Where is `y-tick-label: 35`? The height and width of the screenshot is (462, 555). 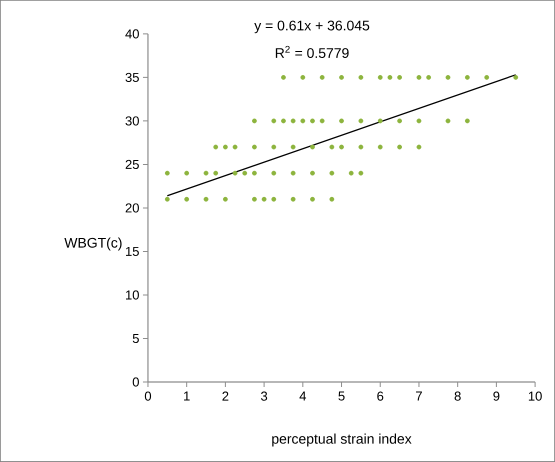
y-tick-label: 35 is located at coordinates (132, 77).